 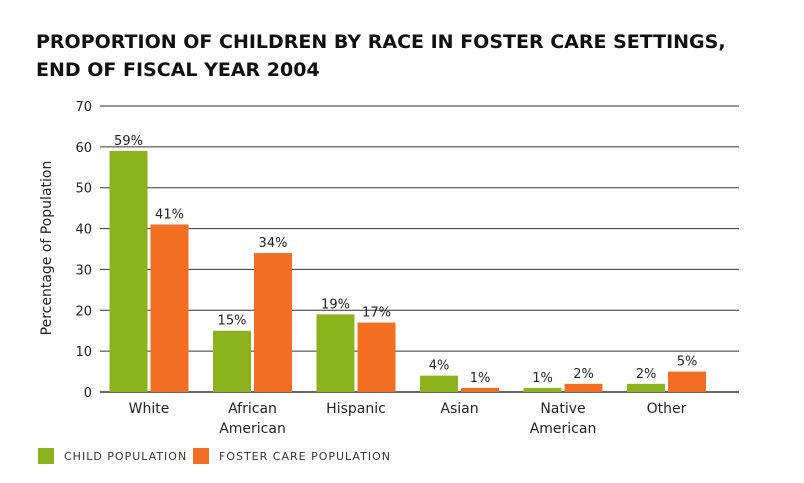 I want to click on category-label: Native, so click(x=562, y=409).